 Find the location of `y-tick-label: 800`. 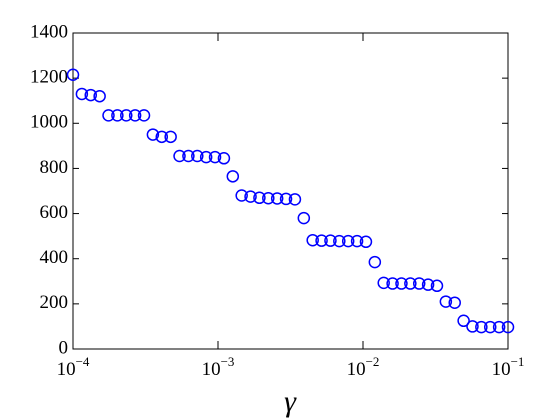

y-tick-label: 800 is located at coordinates (54, 167).